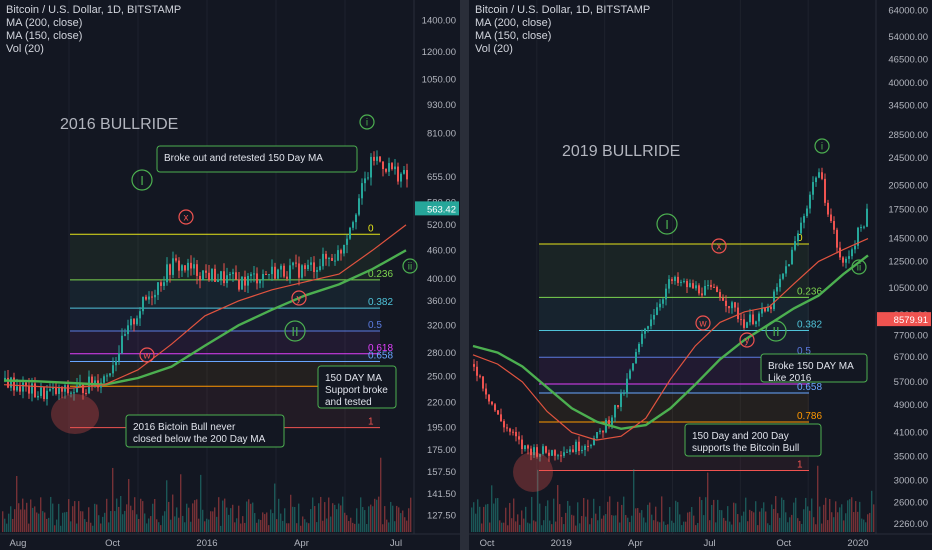  Describe the element at coordinates (710, 543) in the screenshot. I see `time-tick-label: Jul` at that location.